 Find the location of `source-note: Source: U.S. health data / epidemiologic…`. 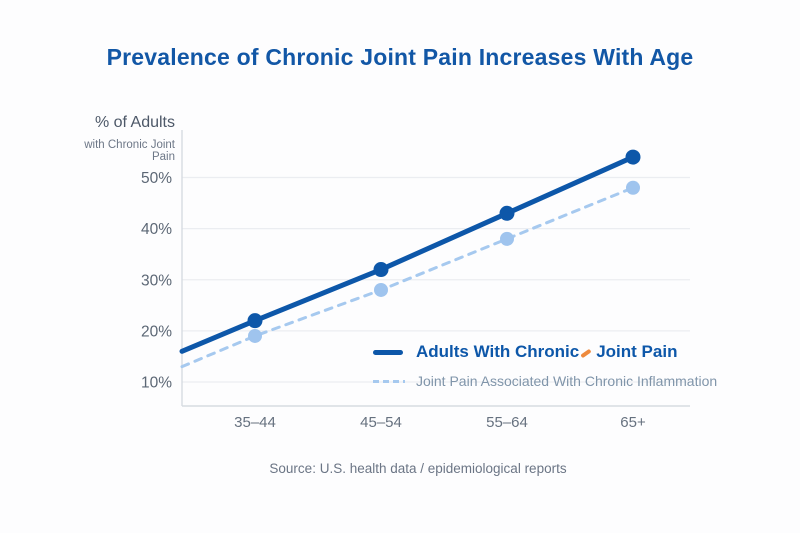

source-note: Source: U.S. health data / epidemiologic… is located at coordinates (418, 468).